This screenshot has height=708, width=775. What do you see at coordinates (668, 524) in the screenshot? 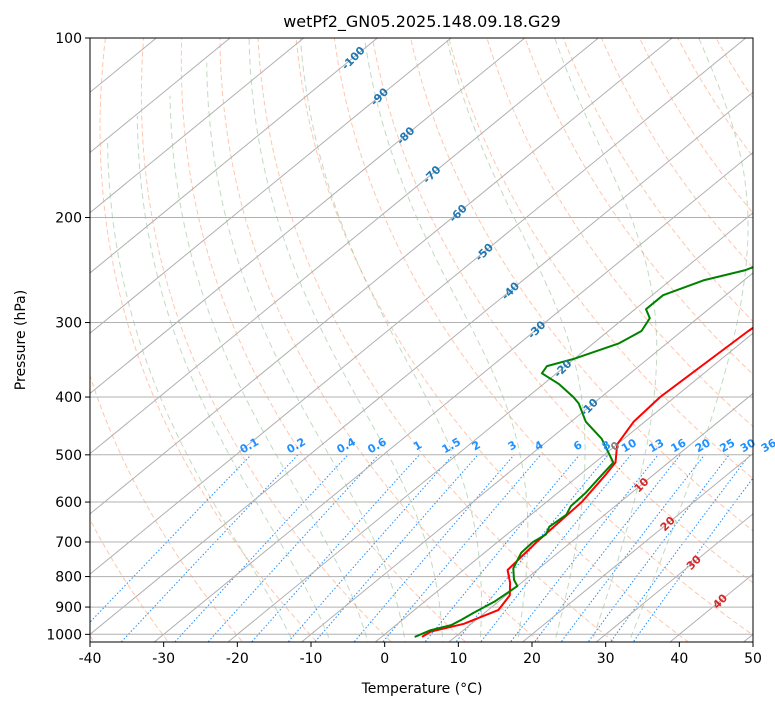
I see `isotherm-label: 20` at bounding box center [668, 524].